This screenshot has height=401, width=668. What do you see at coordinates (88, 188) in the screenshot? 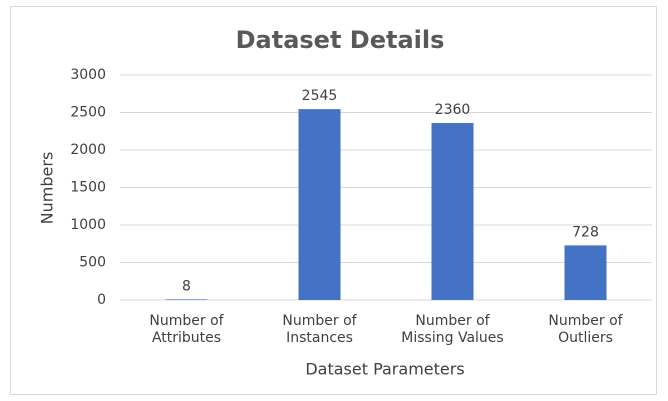
I see `y-tick-label: 1500` at bounding box center [88, 188].